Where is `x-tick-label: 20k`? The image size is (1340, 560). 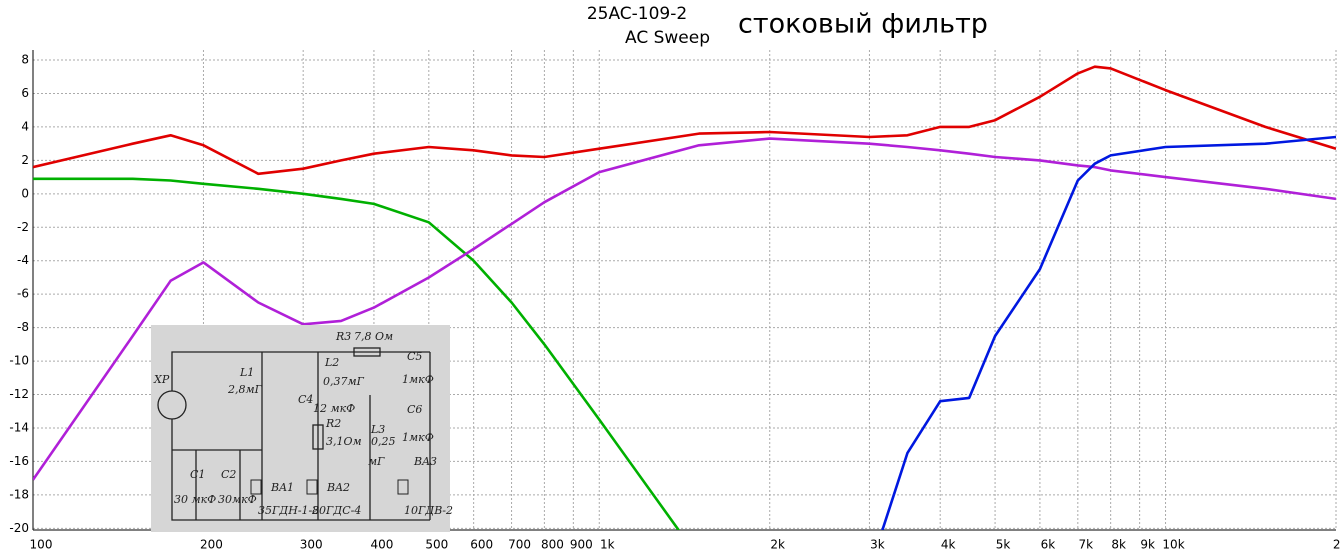
x-tick-label: 20k is located at coordinates (1336, 545).